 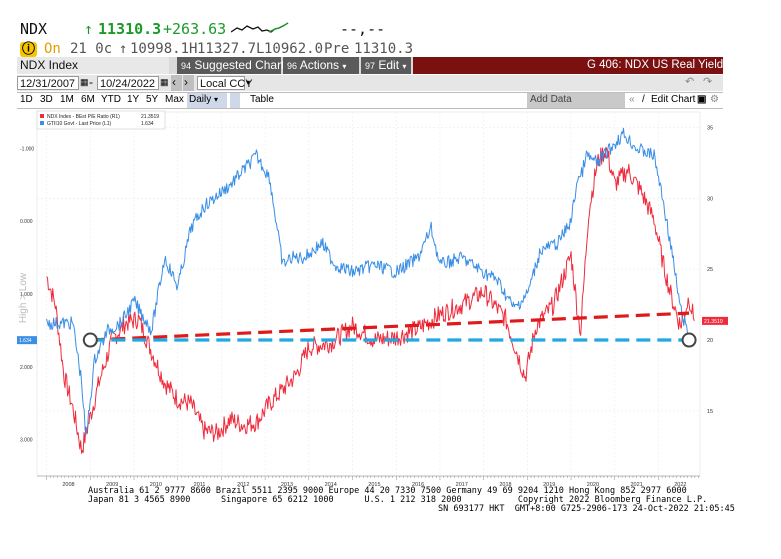 What do you see at coordinates (26, 295) in the screenshot?
I see `left-tick-label: 1.000` at bounding box center [26, 295].